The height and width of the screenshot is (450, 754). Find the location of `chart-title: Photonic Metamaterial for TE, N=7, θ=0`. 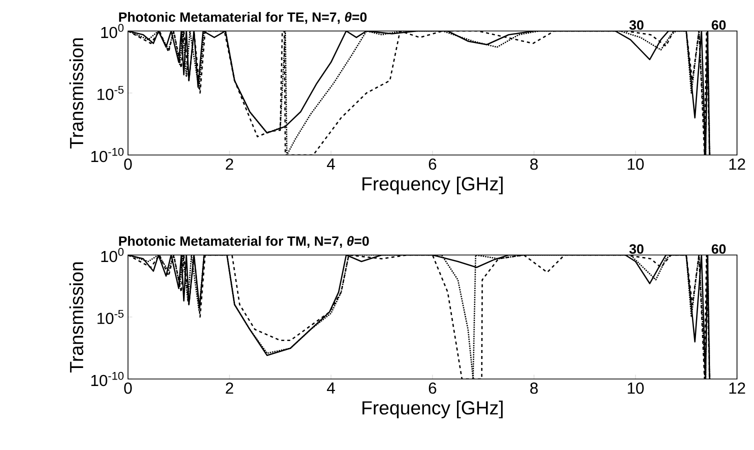

chart-title: Photonic Metamaterial for TE, N=7, θ=0 is located at coordinates (243, 18).